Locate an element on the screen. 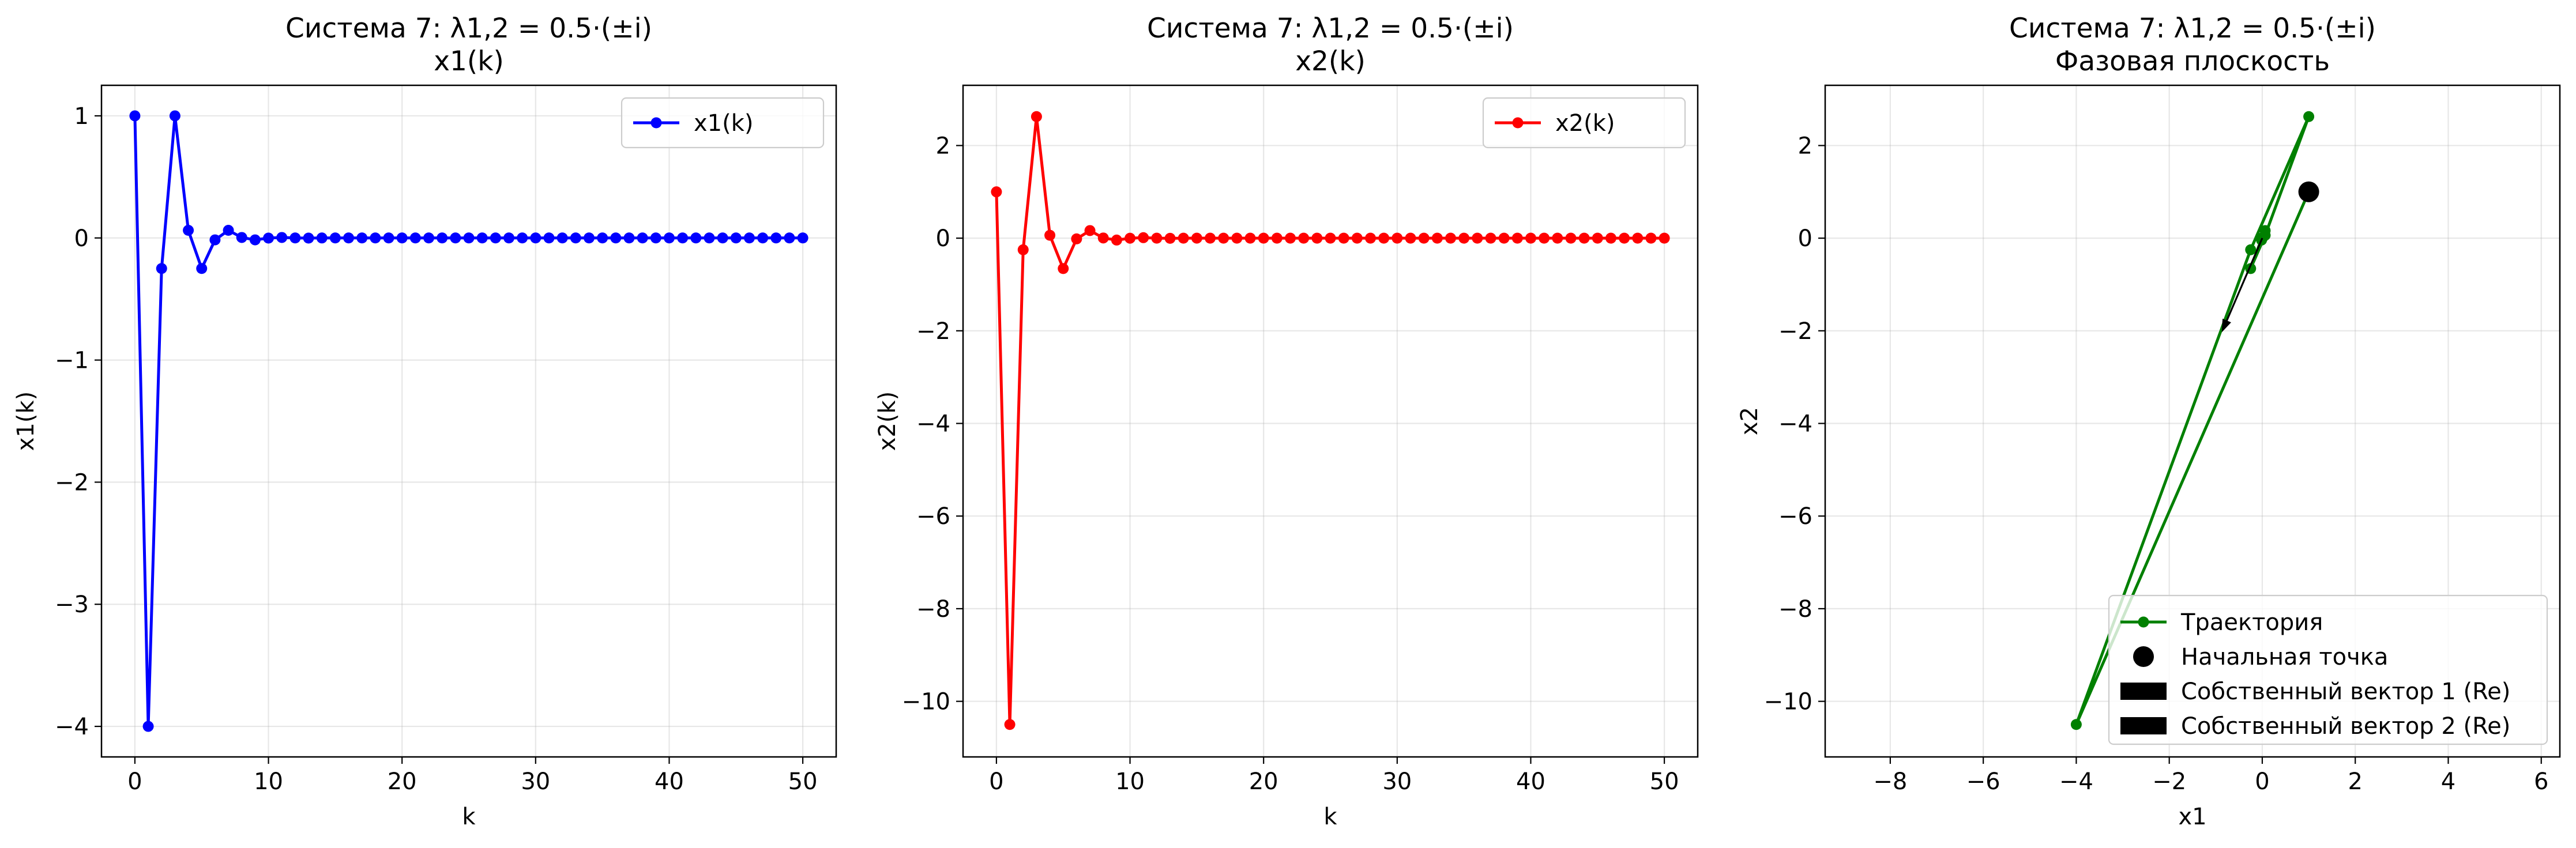  y-tick-label: 1 is located at coordinates (81, 116).